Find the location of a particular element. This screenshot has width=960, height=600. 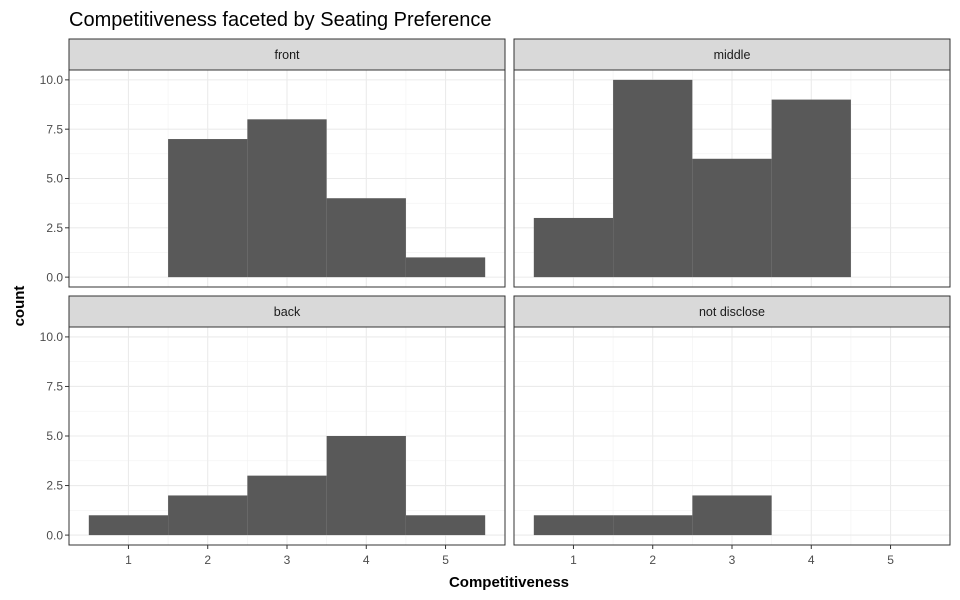

facet-strip-label: middle is located at coordinates (732, 55).